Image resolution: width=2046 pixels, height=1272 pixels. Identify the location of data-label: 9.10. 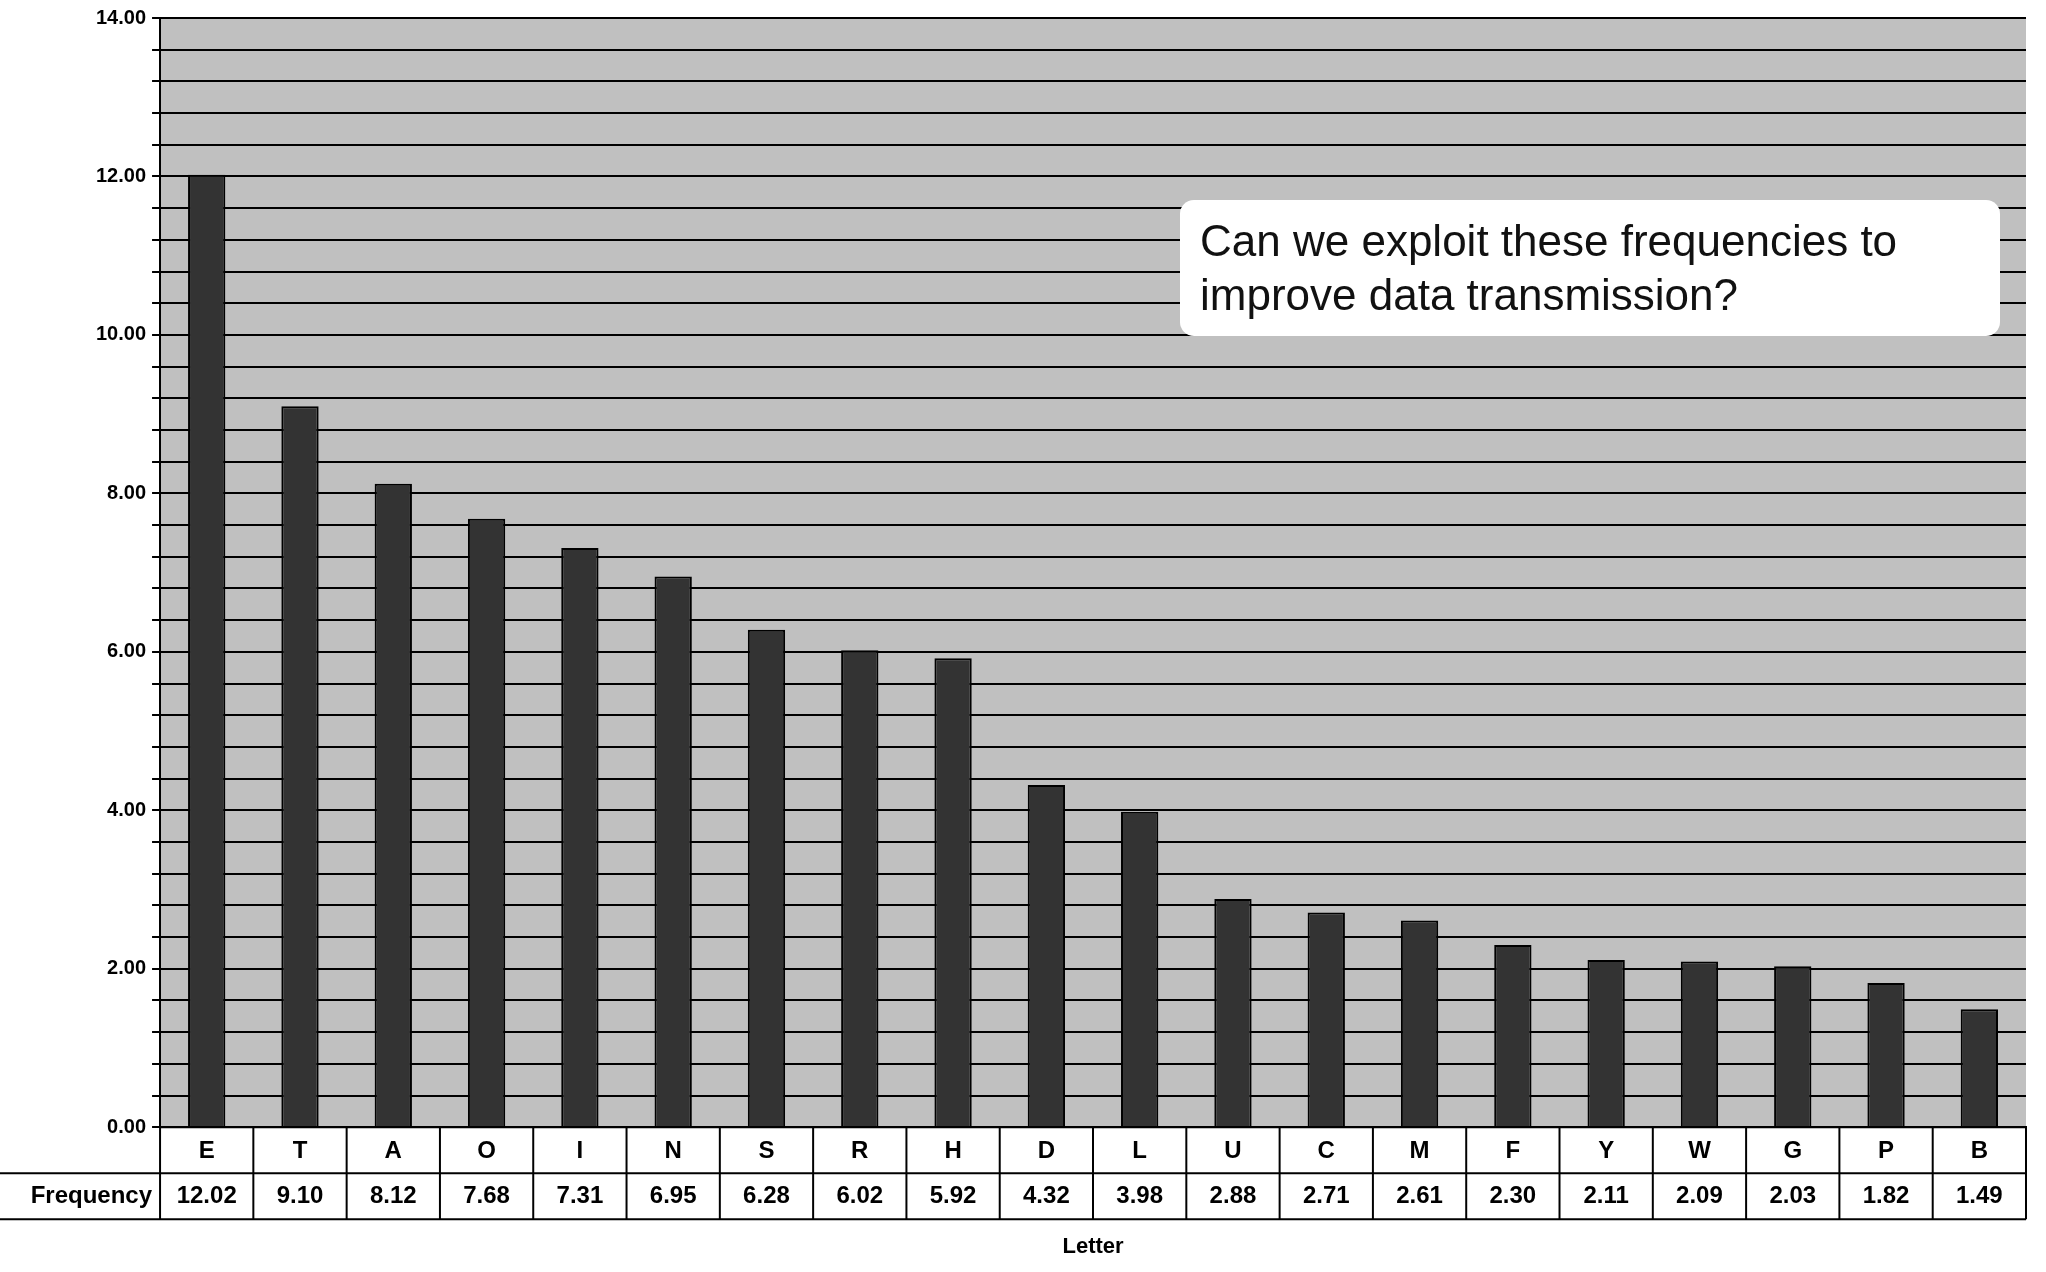
(300, 1194).